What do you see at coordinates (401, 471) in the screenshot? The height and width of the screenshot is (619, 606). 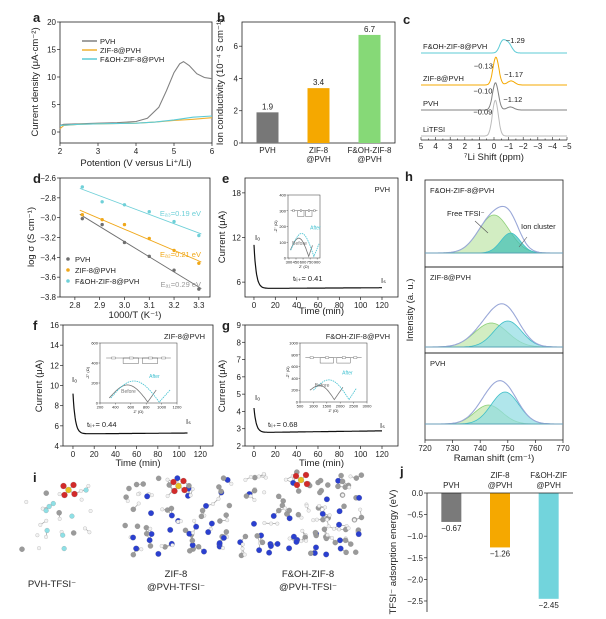 I see `panel-letter: j` at bounding box center [401, 471].